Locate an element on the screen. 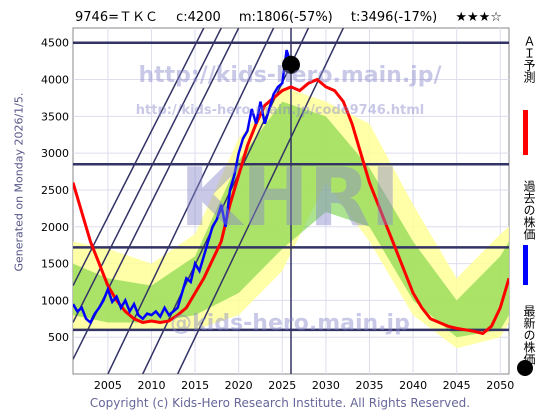  x-tick-label: 2025 is located at coordinates (282, 385).